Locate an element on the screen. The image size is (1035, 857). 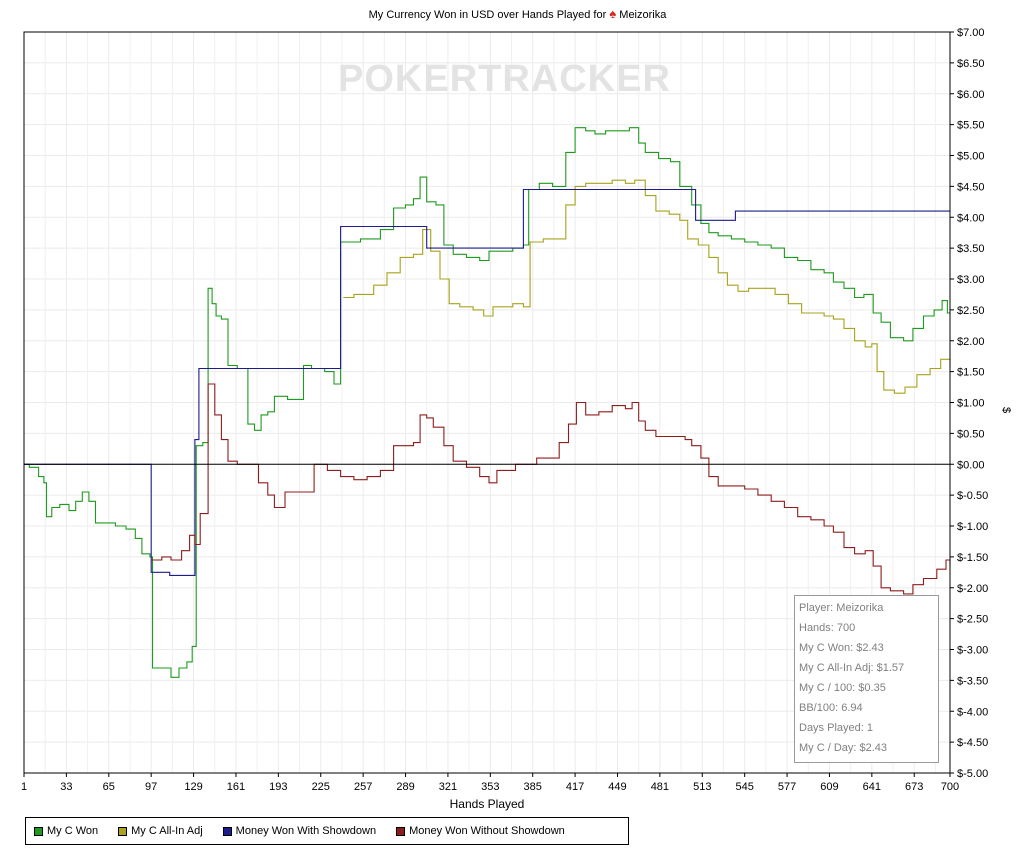
x-tick-label: 161 is located at coordinates (236, 787).